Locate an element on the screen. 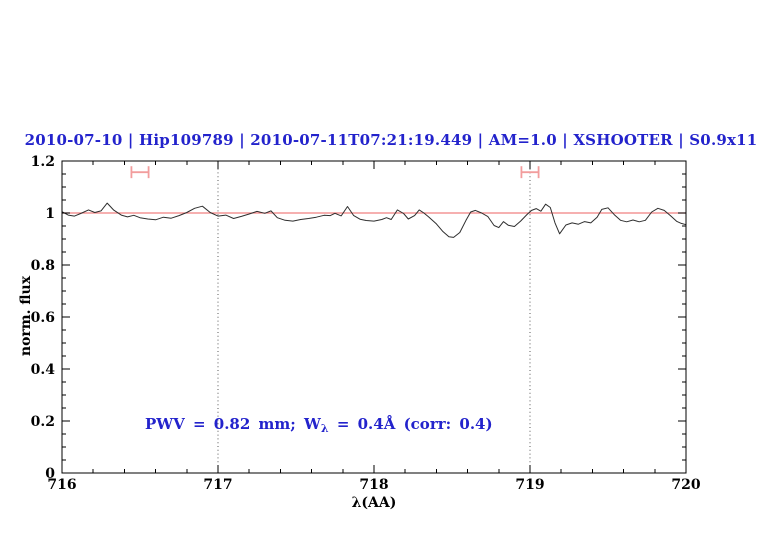  pwv-annotation-text-2: = 0.4Å (corr: 0.4) is located at coordinates (410, 424).